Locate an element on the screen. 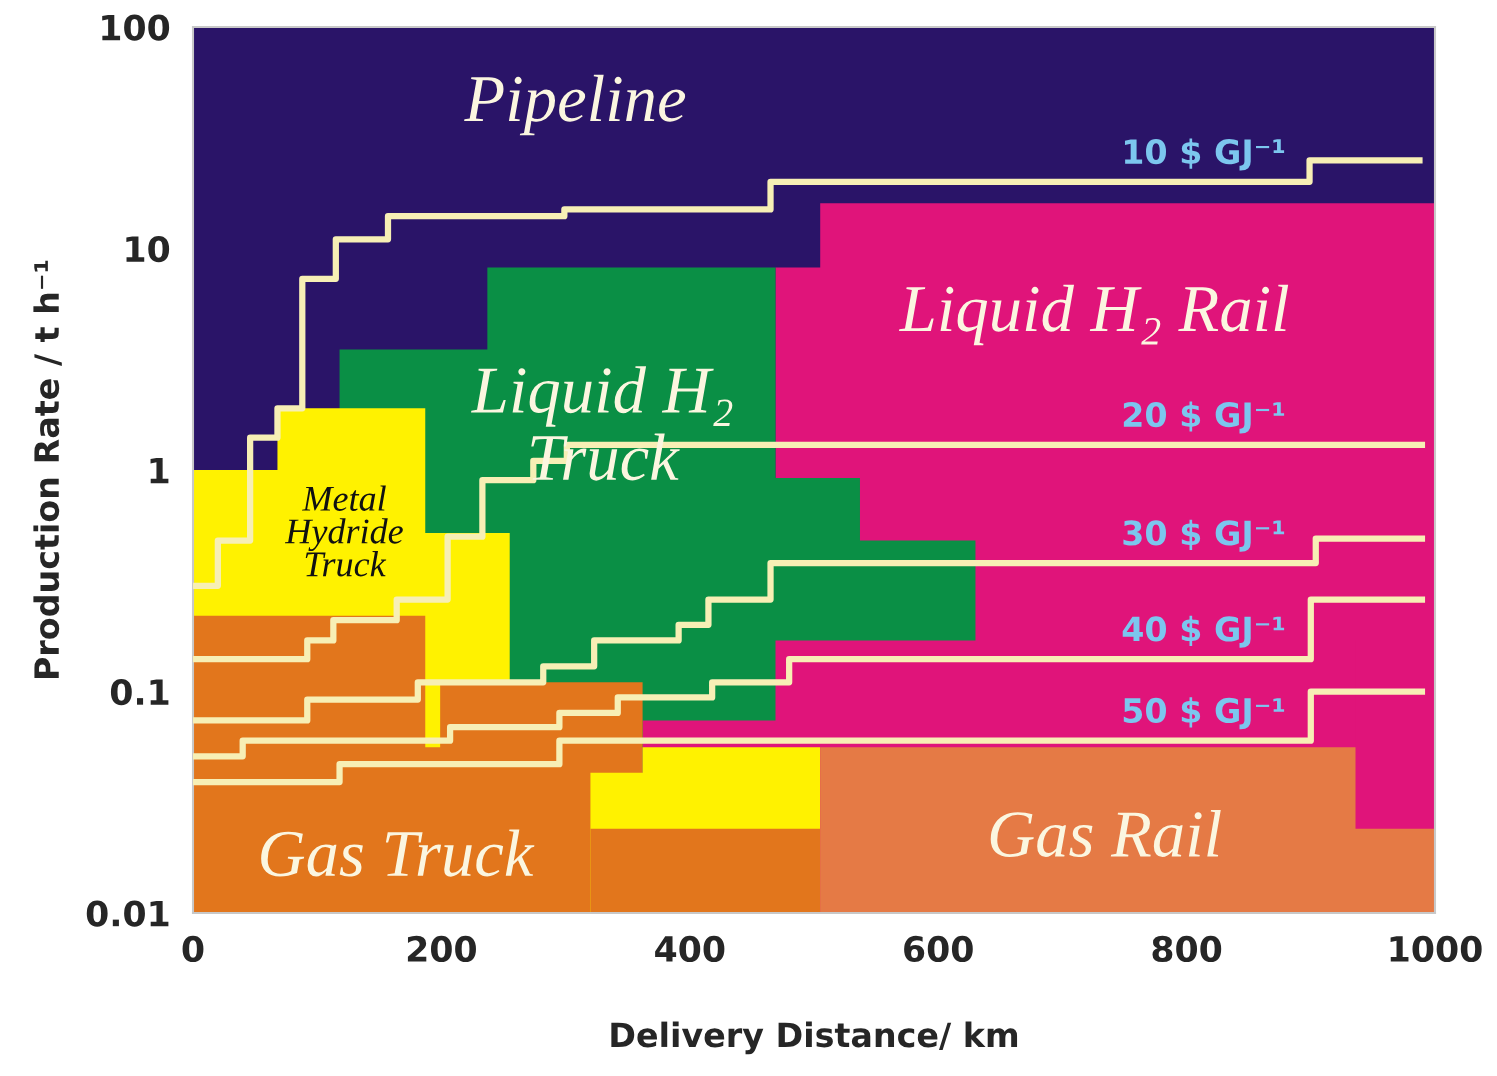  x-tick-label: 800 is located at coordinates (1187, 949).